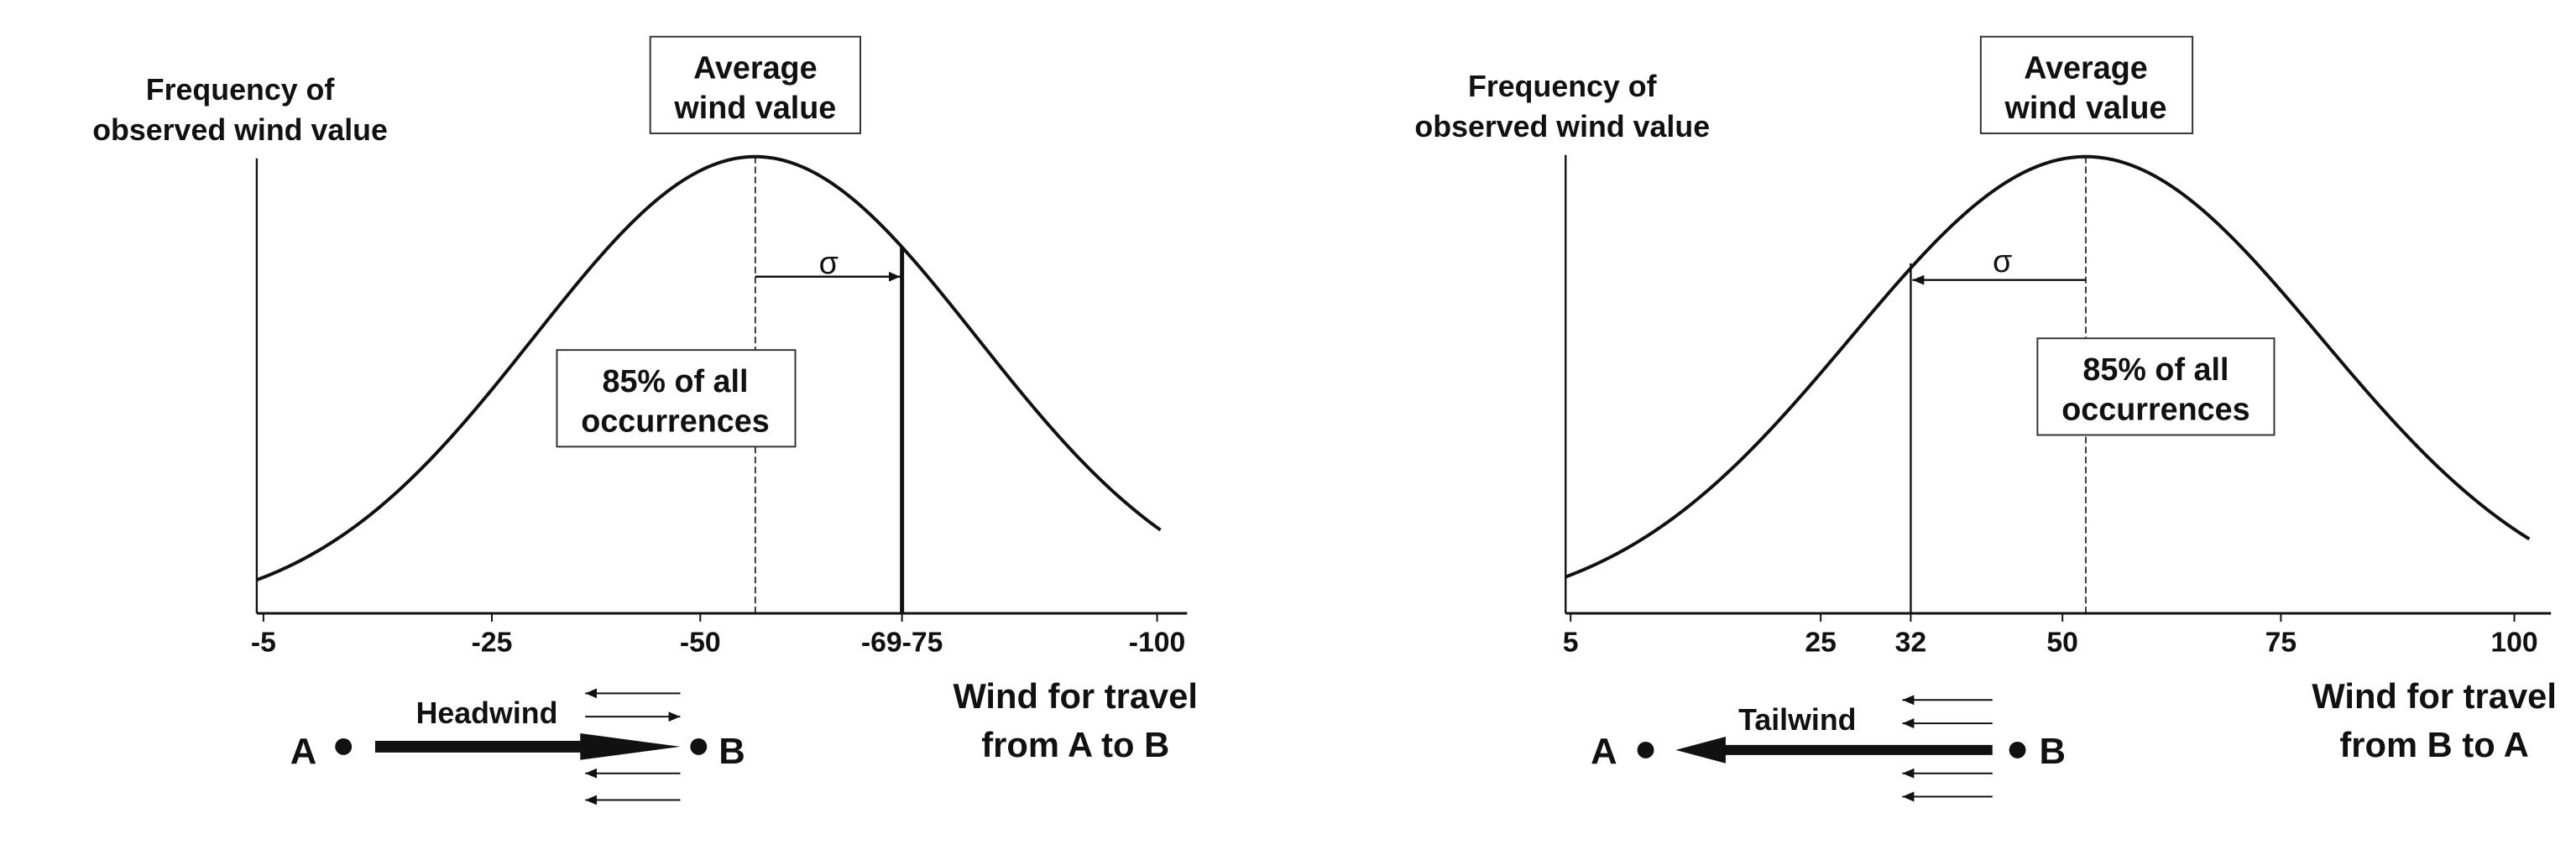 Image resolution: width=2576 pixels, height=860 pixels. I want to click on x-tick-label: 75, so click(2281, 643).